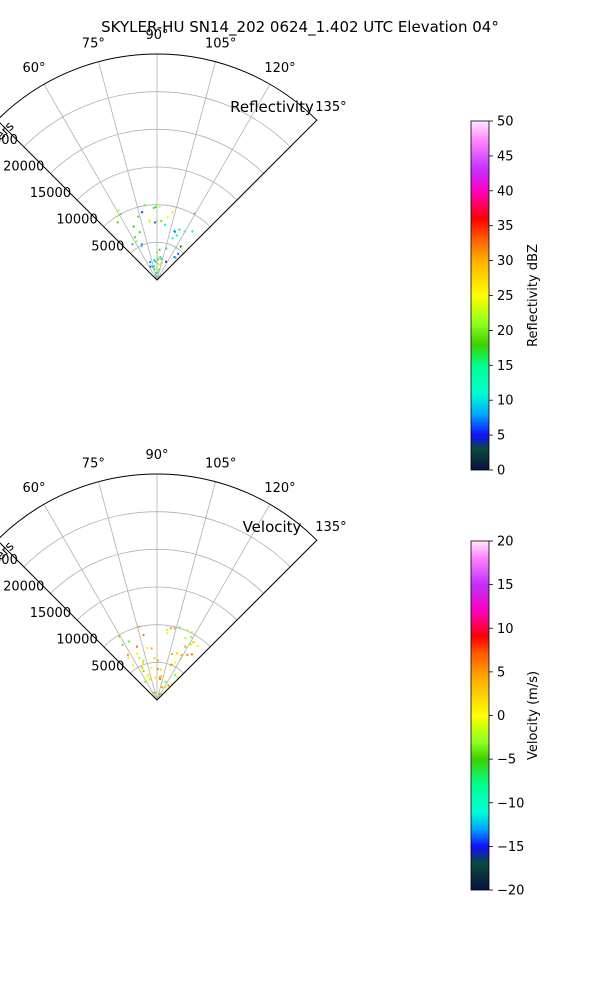 Image resolution: width=600 pixels, height=1000 pixels. I want to click on colorbar-tick-label: −10, so click(510, 803).